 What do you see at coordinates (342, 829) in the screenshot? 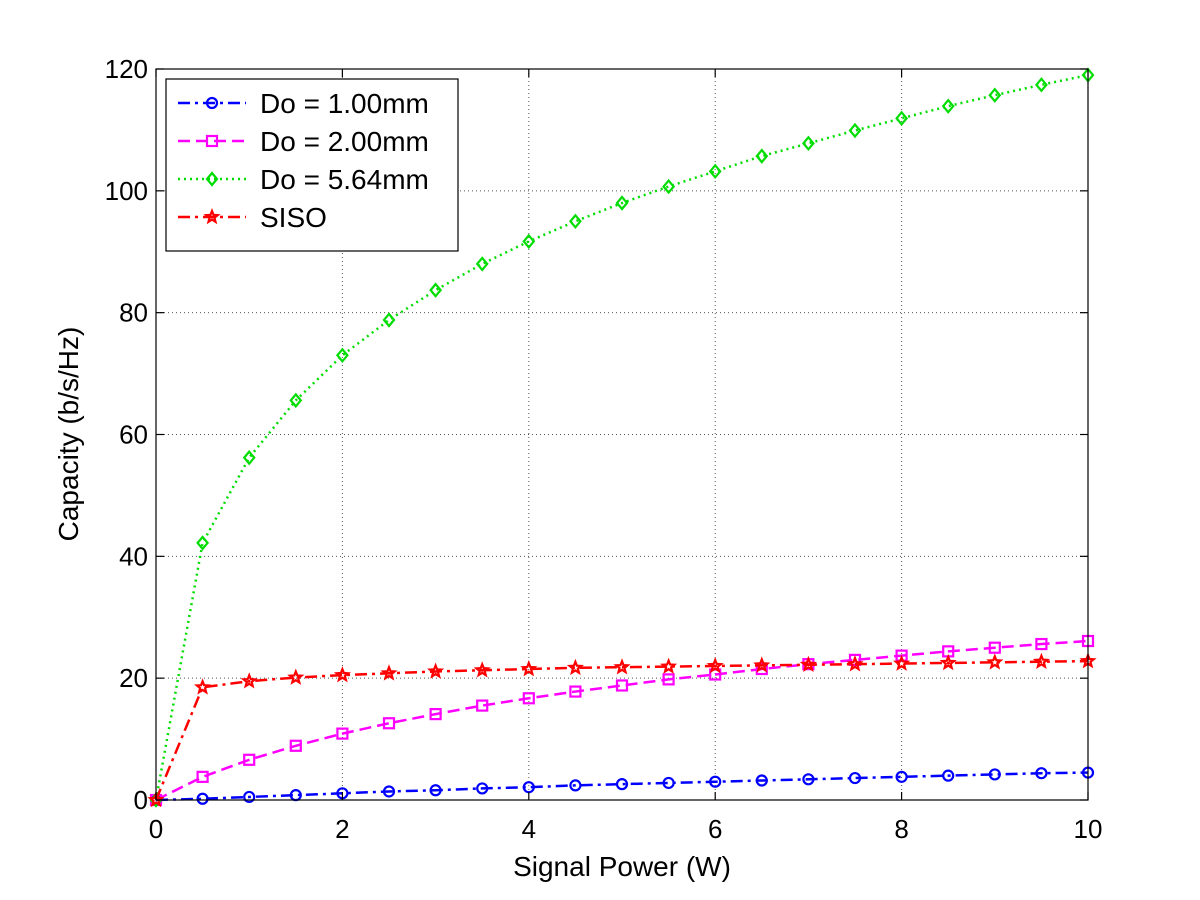
I see `x-tick-label: 2` at bounding box center [342, 829].